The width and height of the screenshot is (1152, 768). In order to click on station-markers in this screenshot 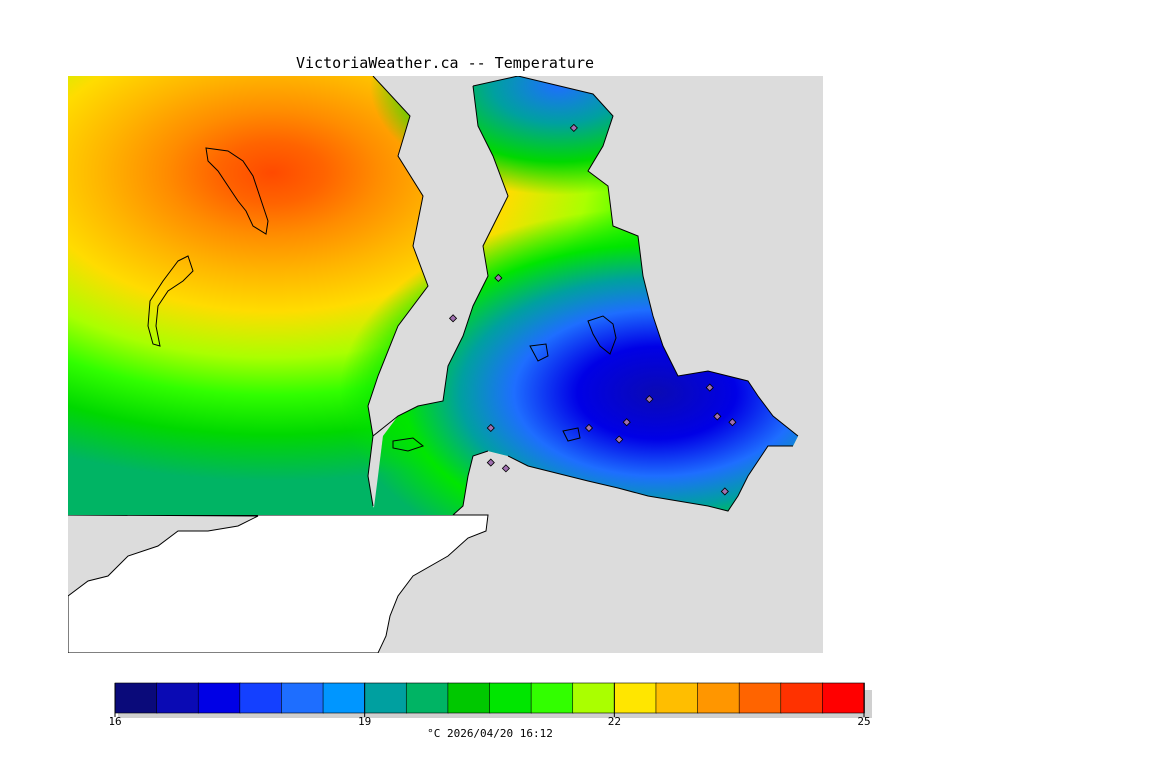, I will do `click(592, 309)`.